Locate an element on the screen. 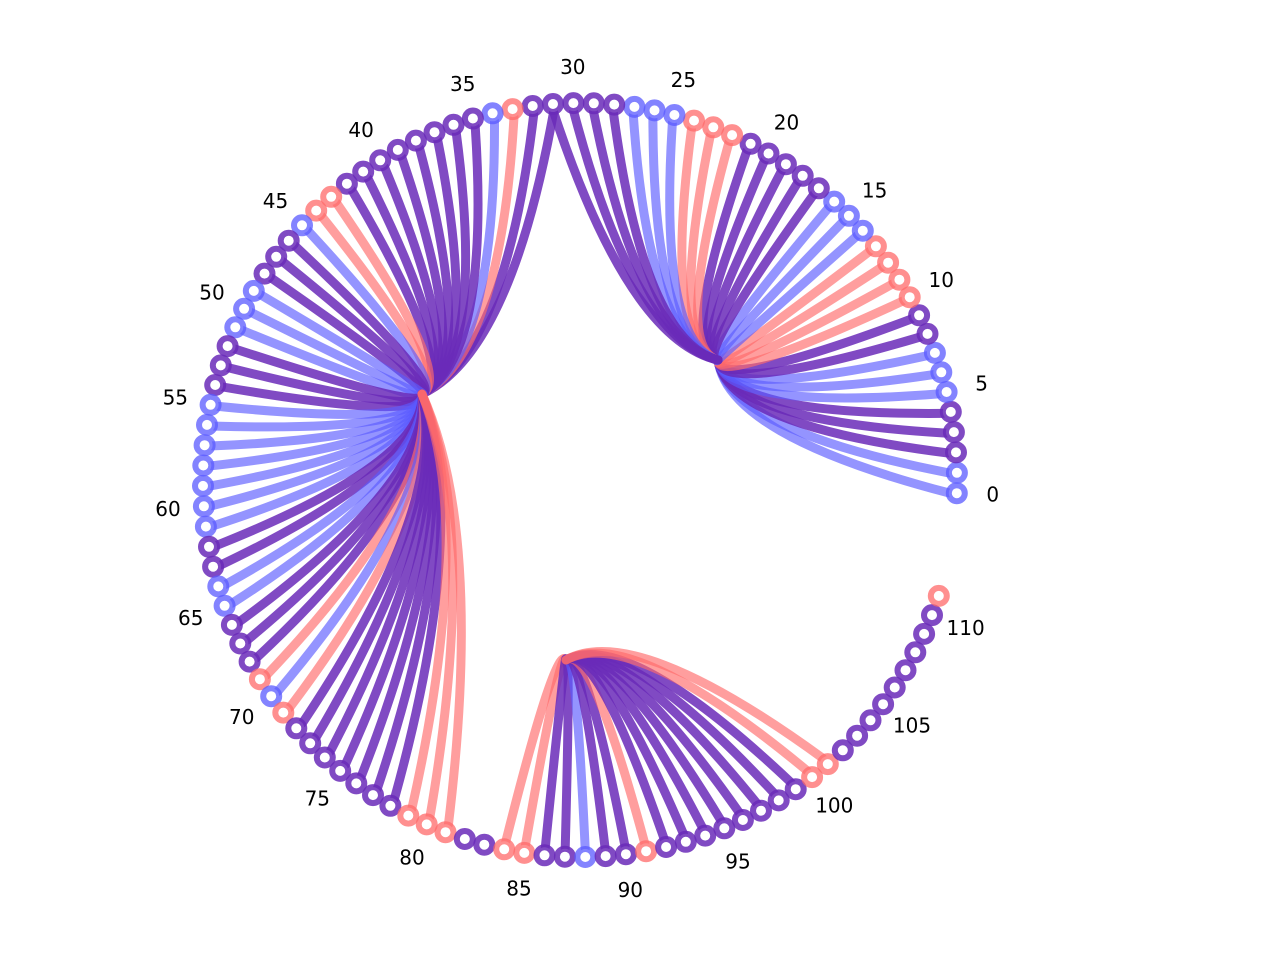  node-label-45: 45 is located at coordinates (275, 201).